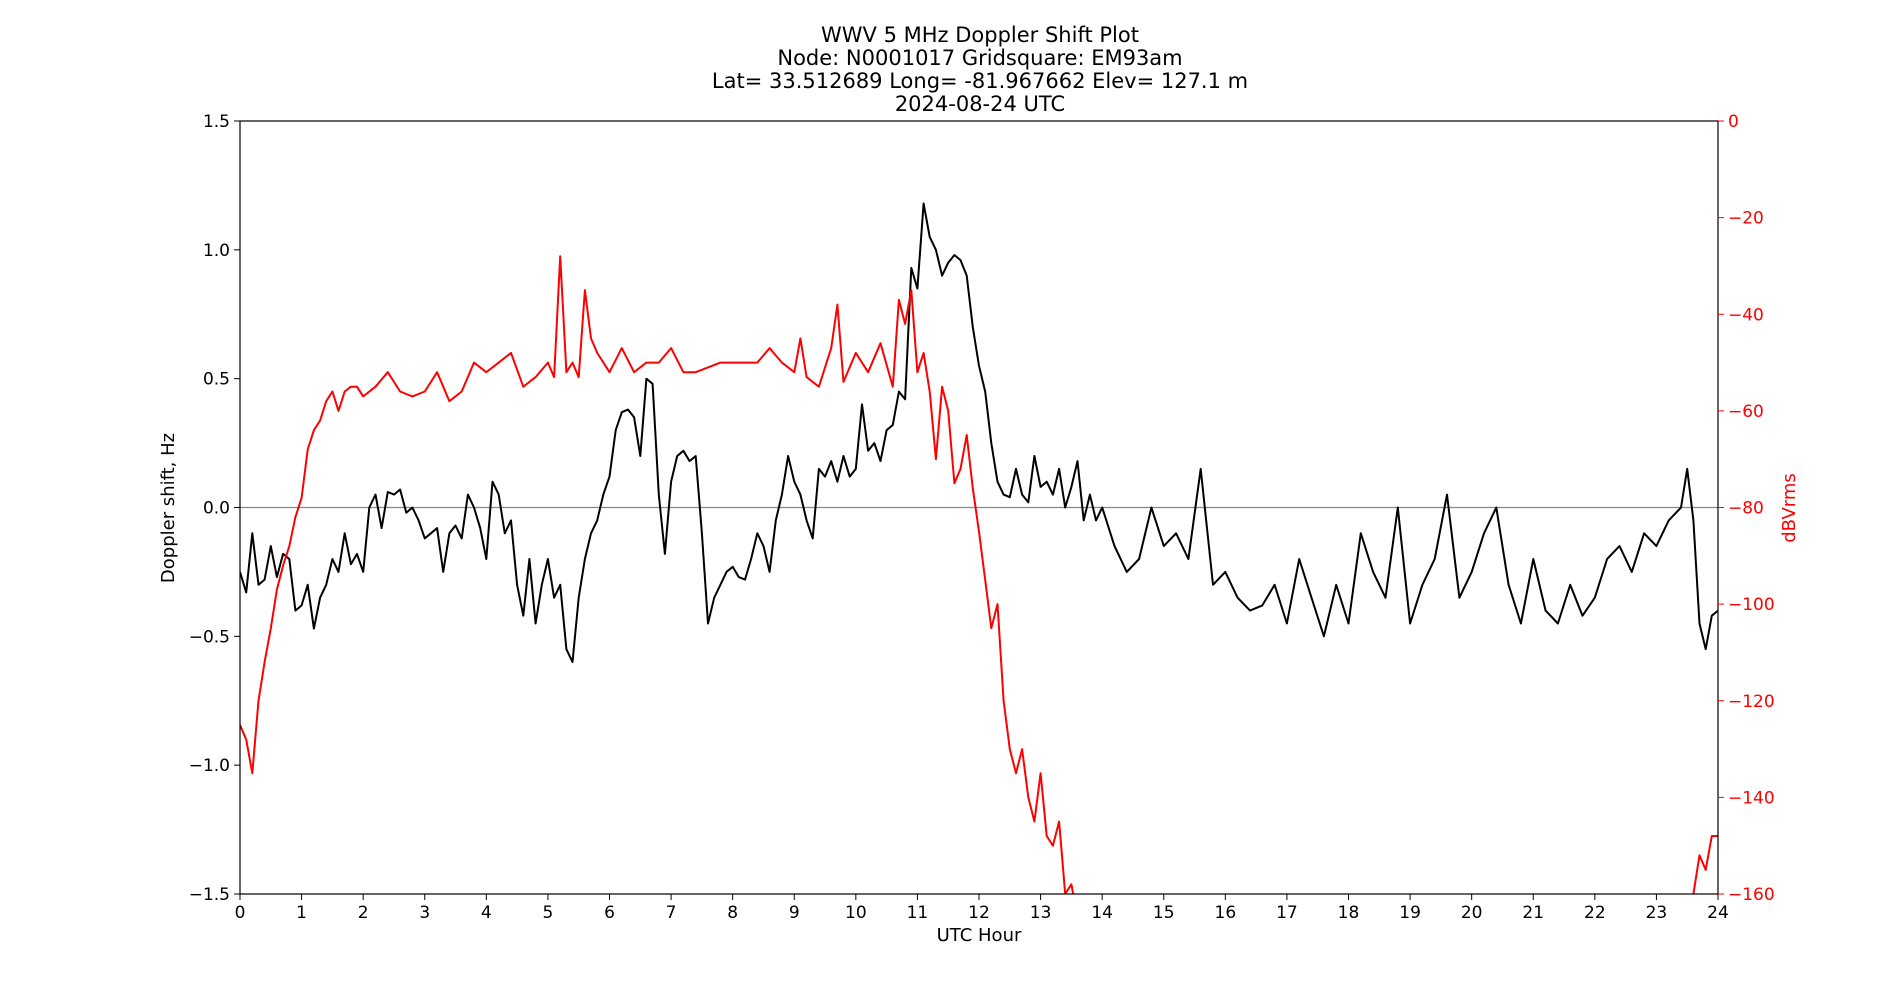 Image resolution: width=1900 pixels, height=1000 pixels. What do you see at coordinates (1718, 913) in the screenshot?
I see `x-tick-label: 24` at bounding box center [1718, 913].